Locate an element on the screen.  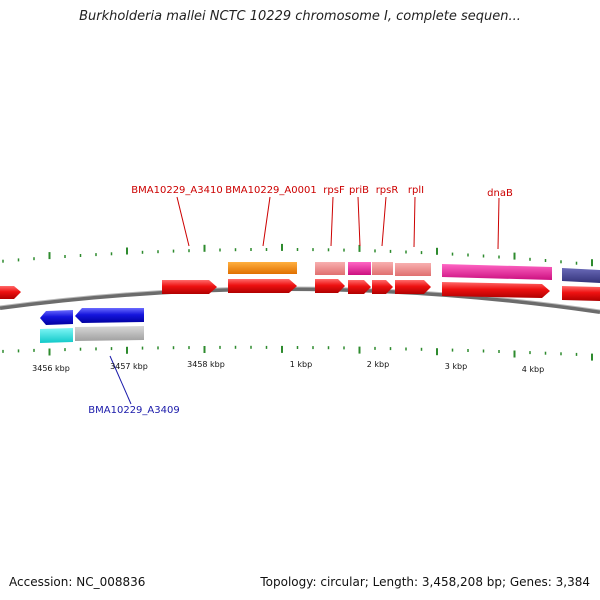
gene-label: priB is located at coordinates (359, 190).